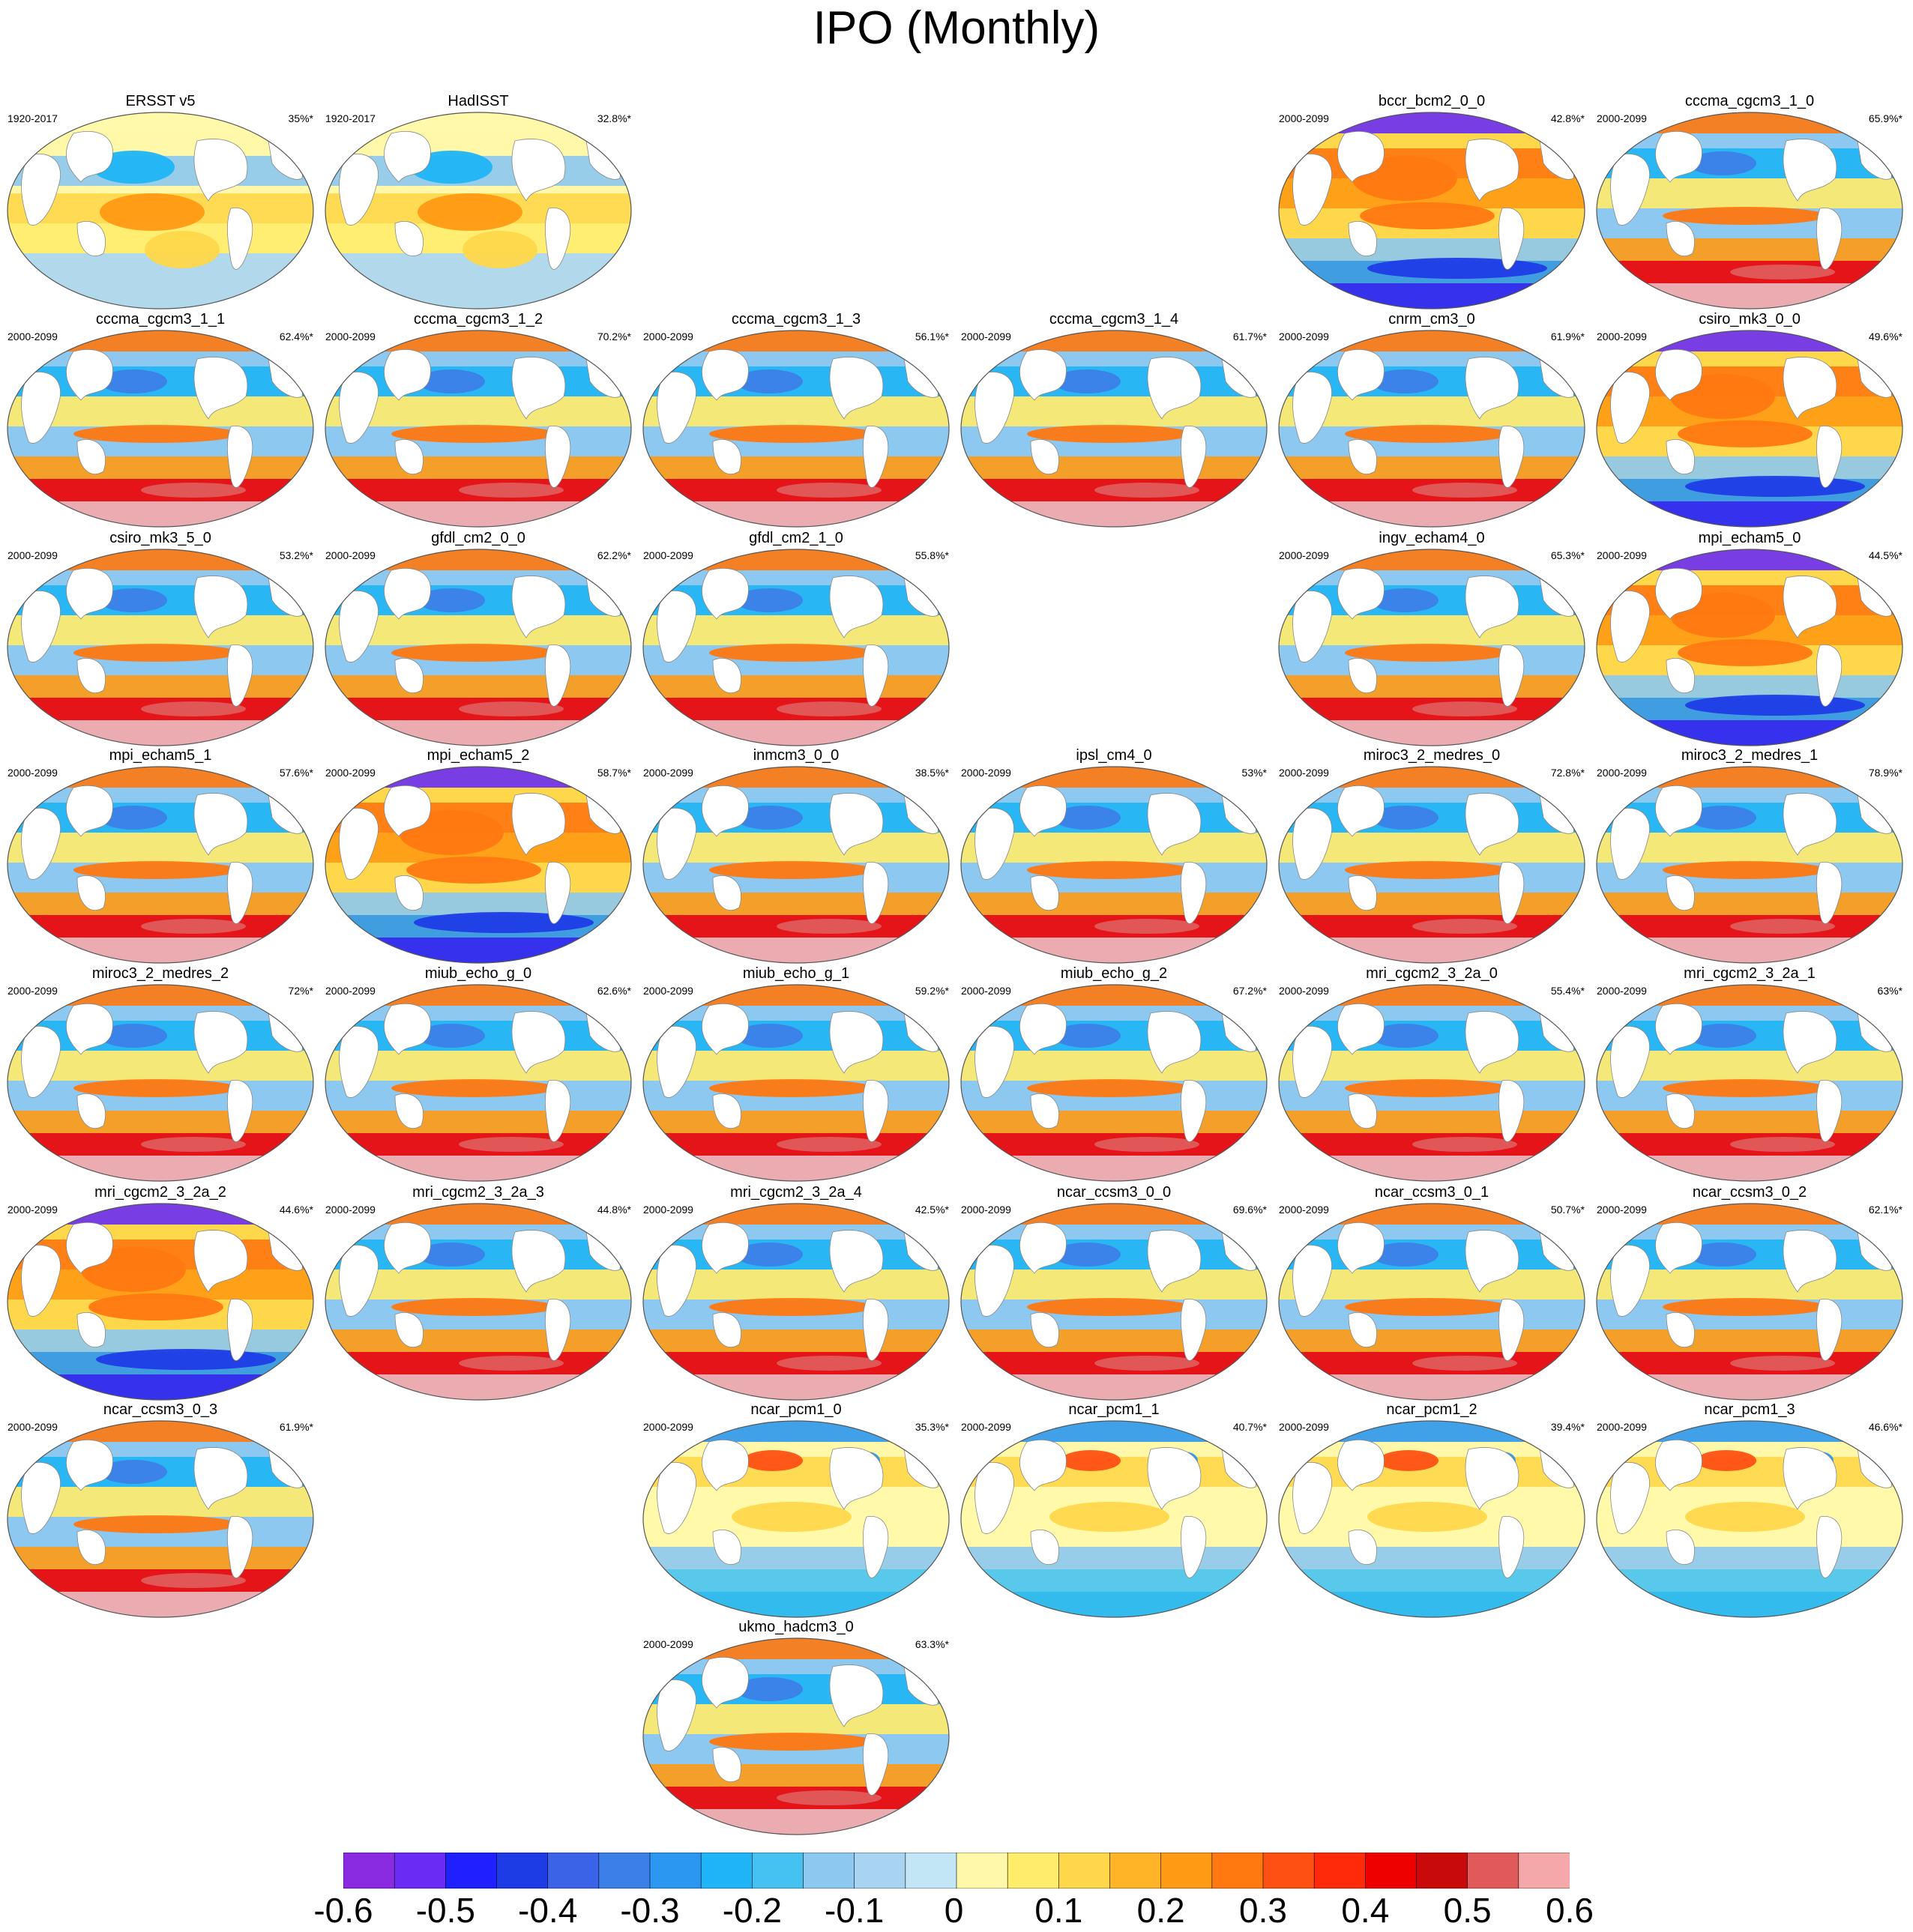 Image resolution: width=1913 pixels, height=1932 pixels. I want to click on panel-years: 1920-2017, so click(33, 118).